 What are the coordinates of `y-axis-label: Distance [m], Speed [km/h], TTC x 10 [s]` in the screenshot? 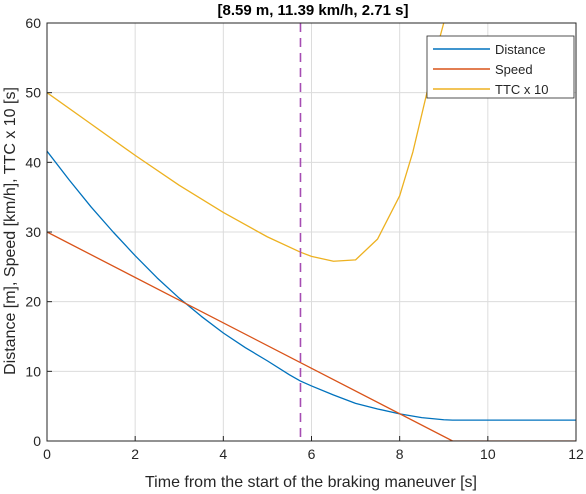 It's located at (10, 231).